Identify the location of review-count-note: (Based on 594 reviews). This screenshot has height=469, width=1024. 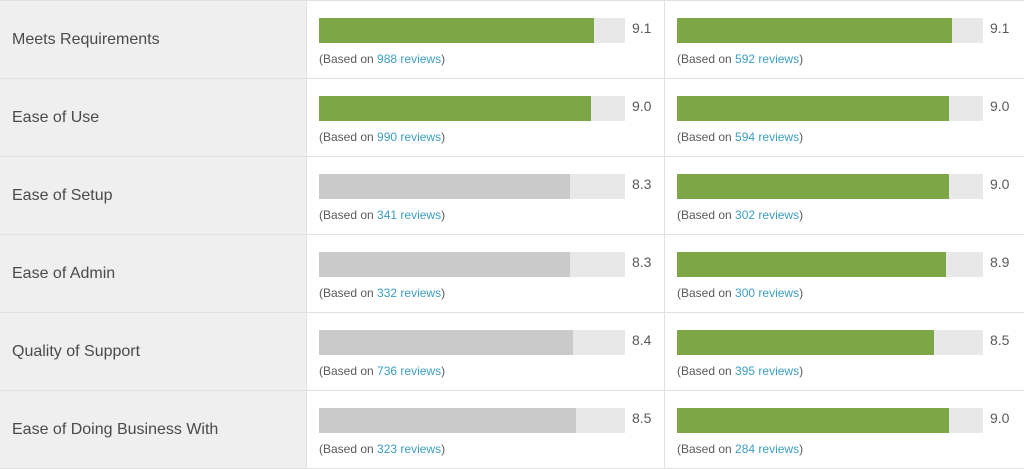
(740, 137).